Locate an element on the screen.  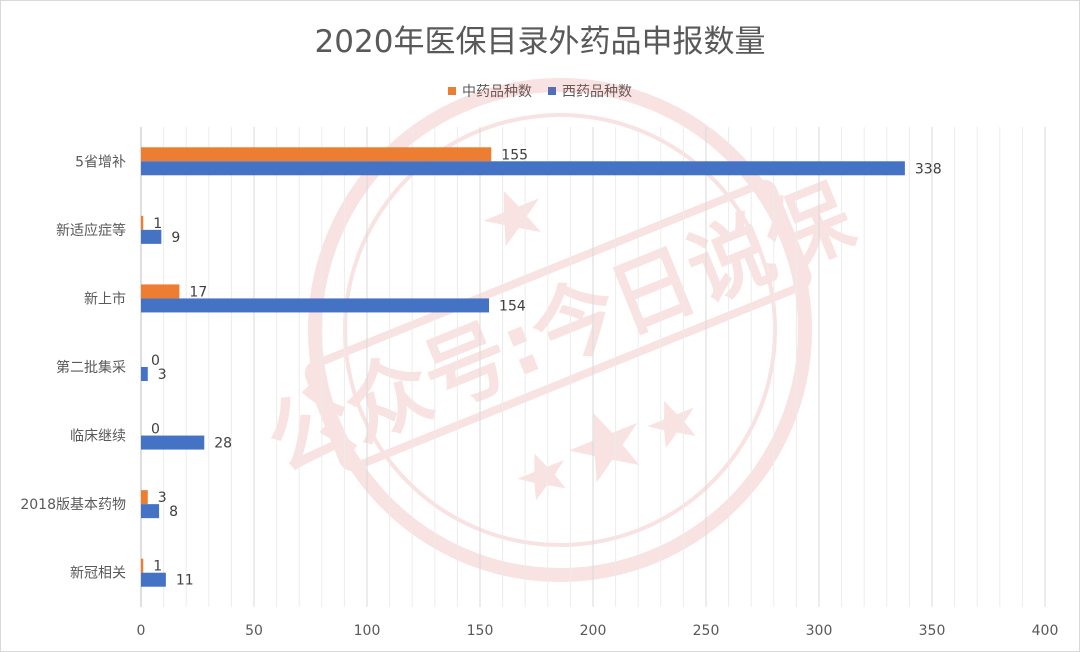
data-label: 154 is located at coordinates (512, 306).